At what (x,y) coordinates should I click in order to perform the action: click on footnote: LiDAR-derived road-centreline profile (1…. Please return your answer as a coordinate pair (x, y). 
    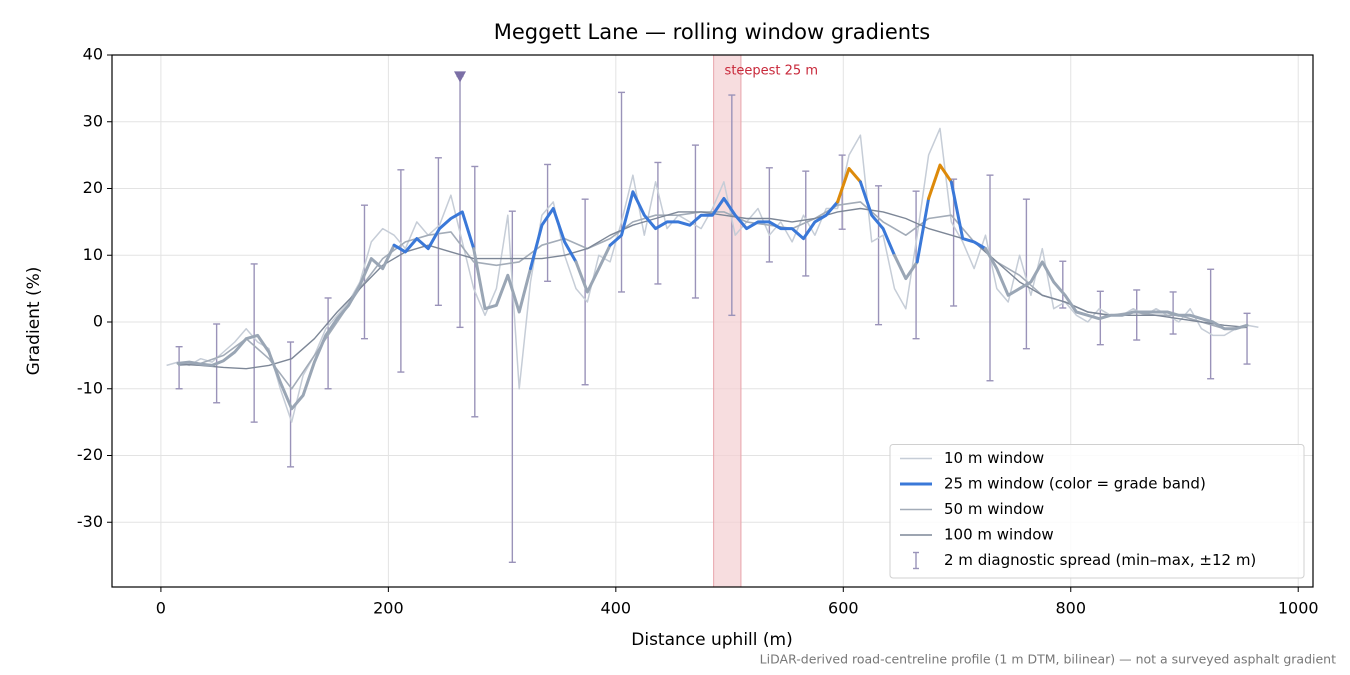
    Looking at the image, I should click on (1048, 659).